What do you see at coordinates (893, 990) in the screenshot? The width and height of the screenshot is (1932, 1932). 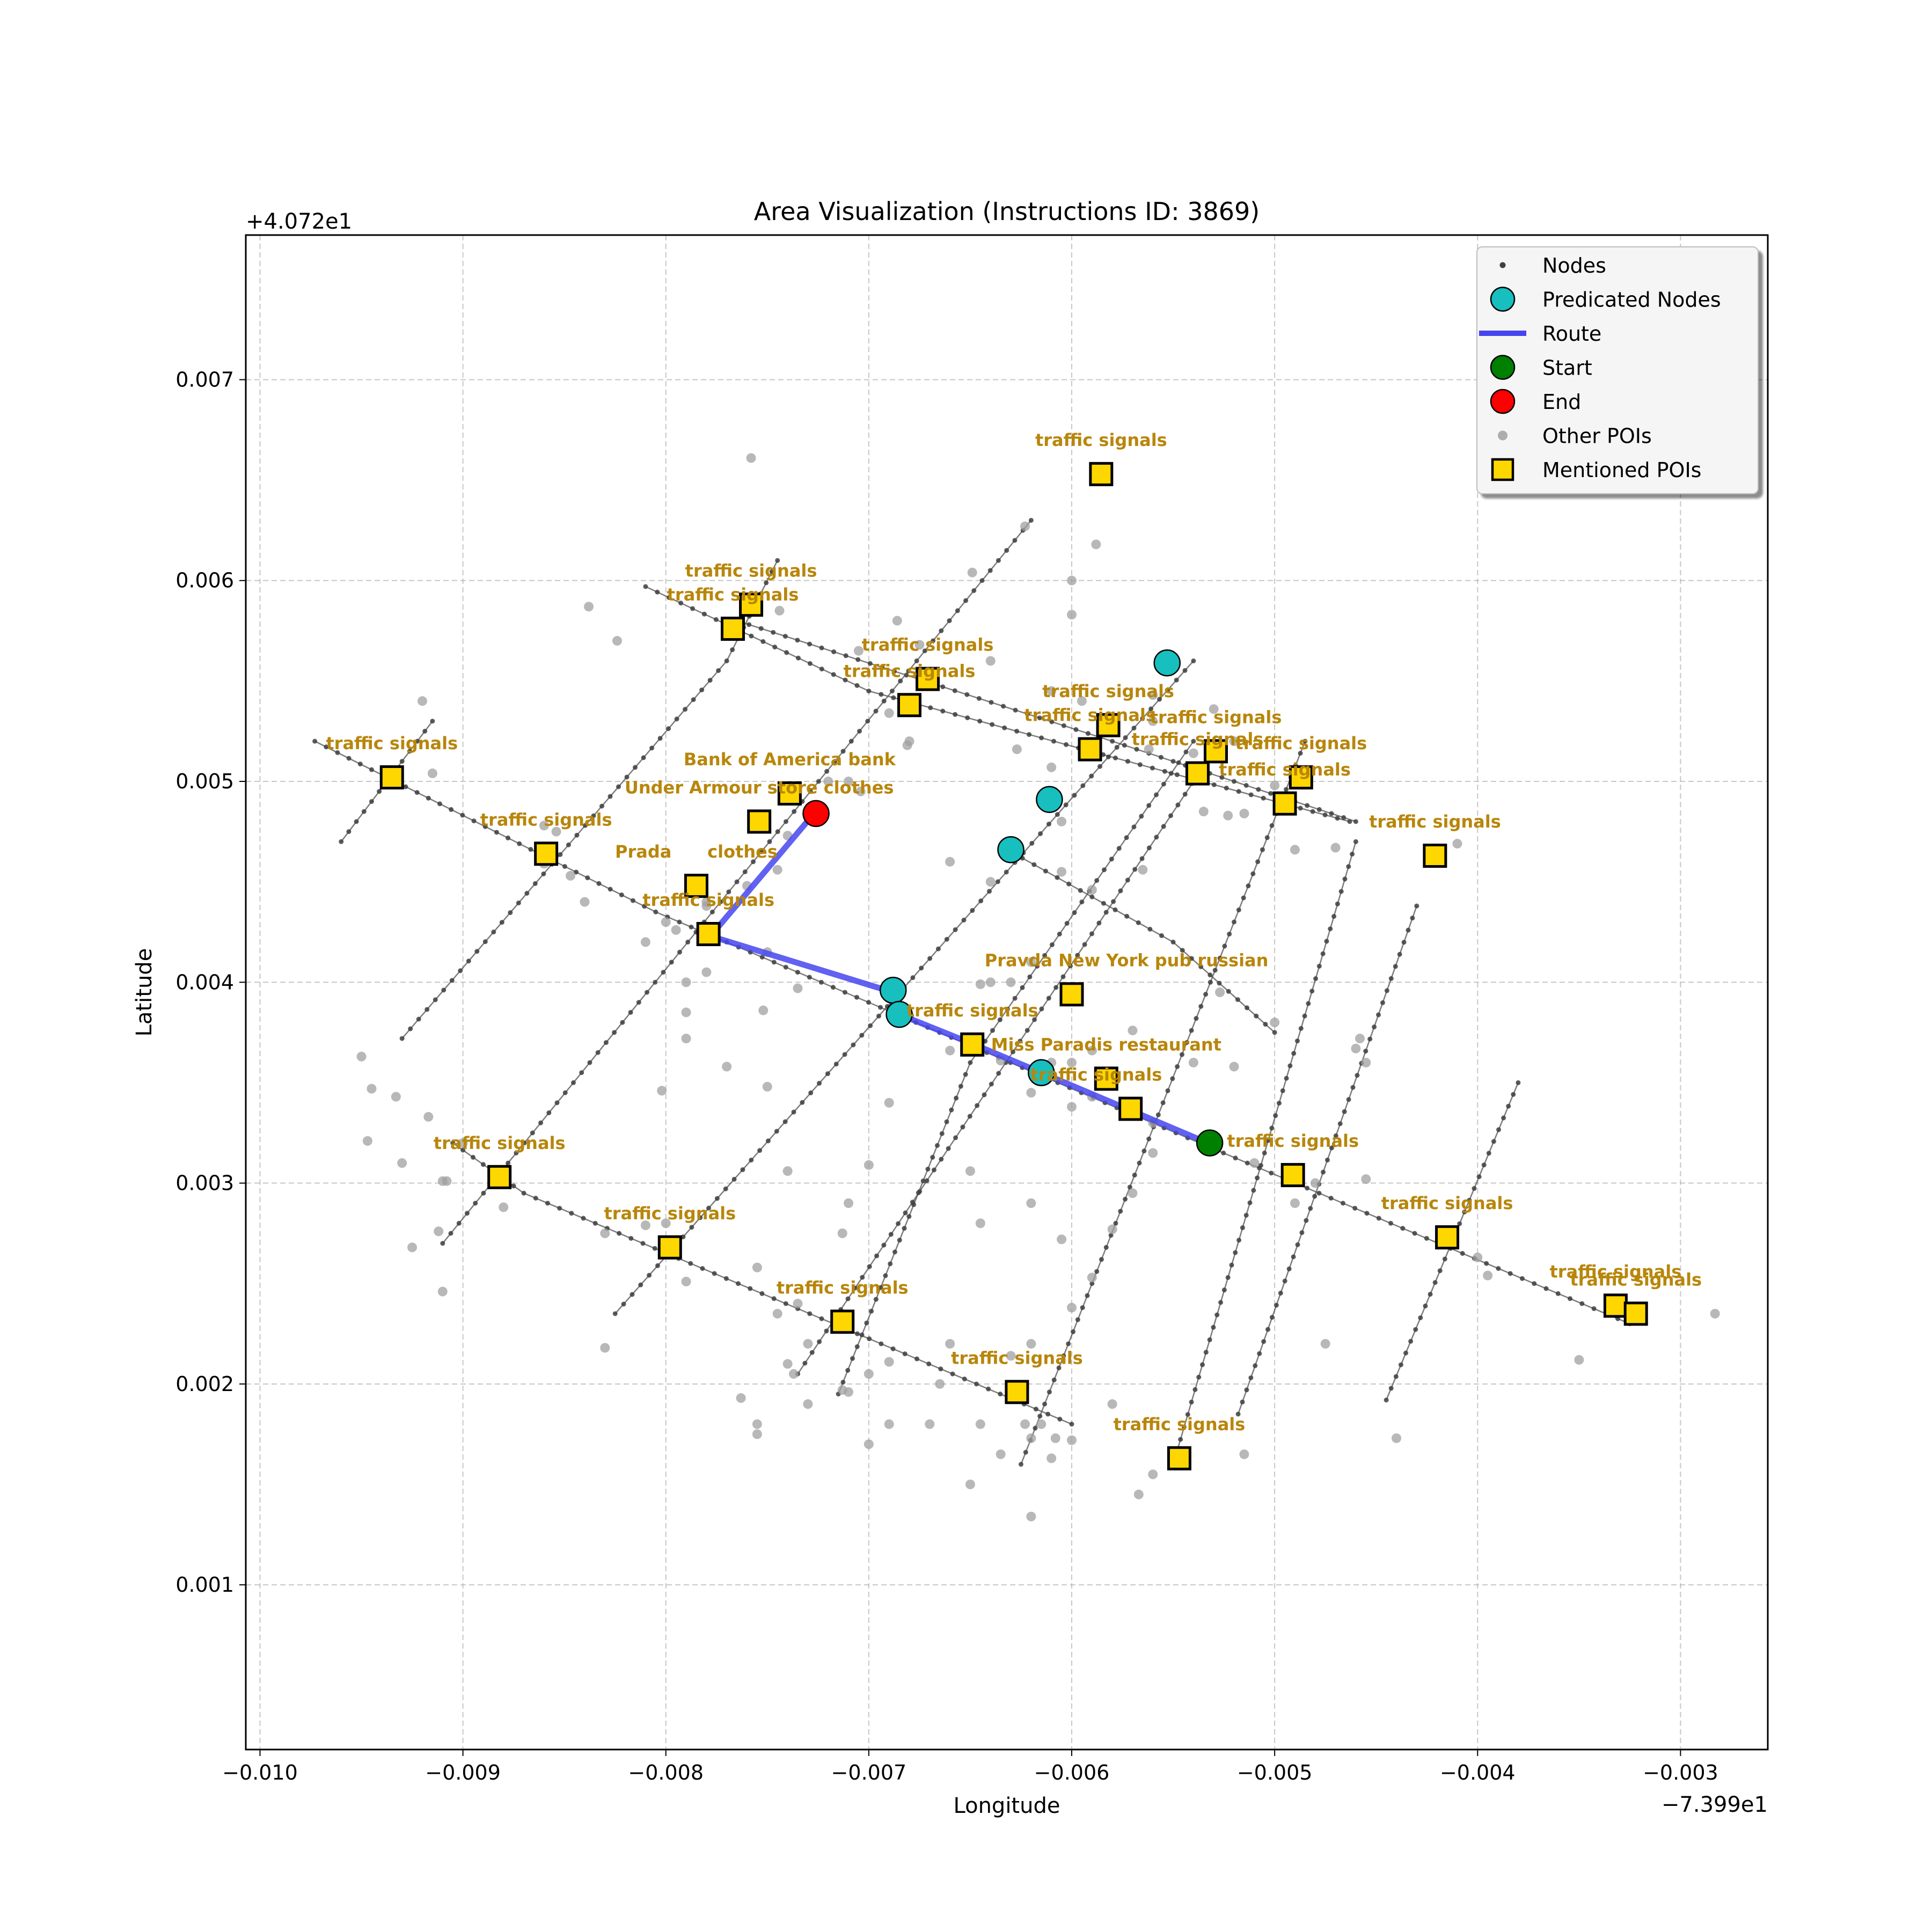 I see `predicated-node` at bounding box center [893, 990].